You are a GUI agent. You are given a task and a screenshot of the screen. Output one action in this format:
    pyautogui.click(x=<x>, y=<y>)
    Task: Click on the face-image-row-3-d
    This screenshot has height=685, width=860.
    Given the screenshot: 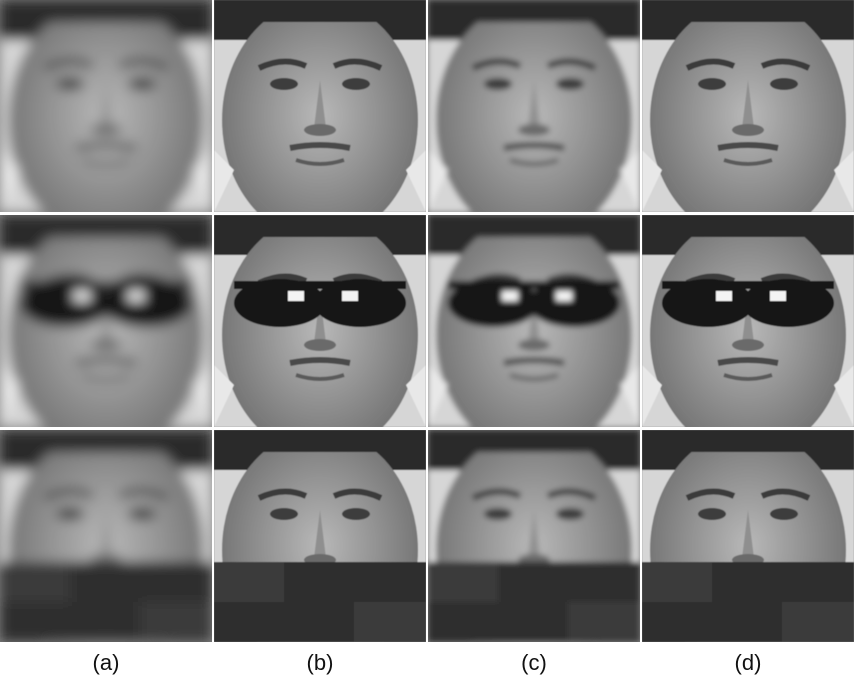 What is the action you would take?
    pyautogui.click(x=748, y=536)
    